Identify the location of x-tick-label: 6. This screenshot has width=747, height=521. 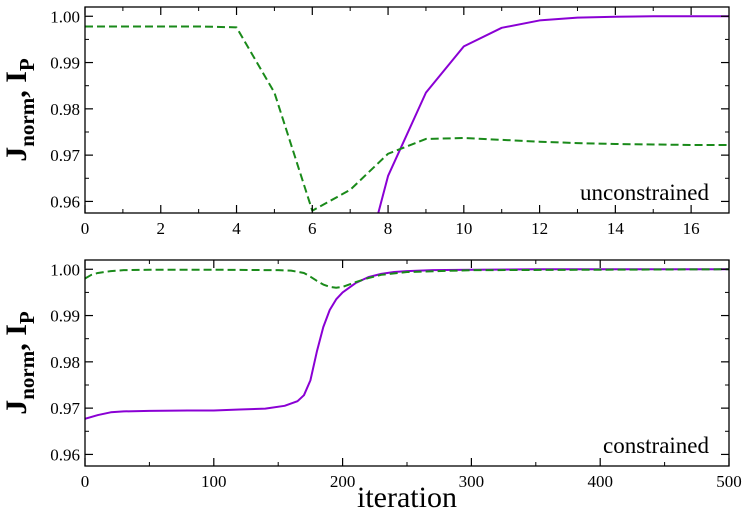
(312, 228).